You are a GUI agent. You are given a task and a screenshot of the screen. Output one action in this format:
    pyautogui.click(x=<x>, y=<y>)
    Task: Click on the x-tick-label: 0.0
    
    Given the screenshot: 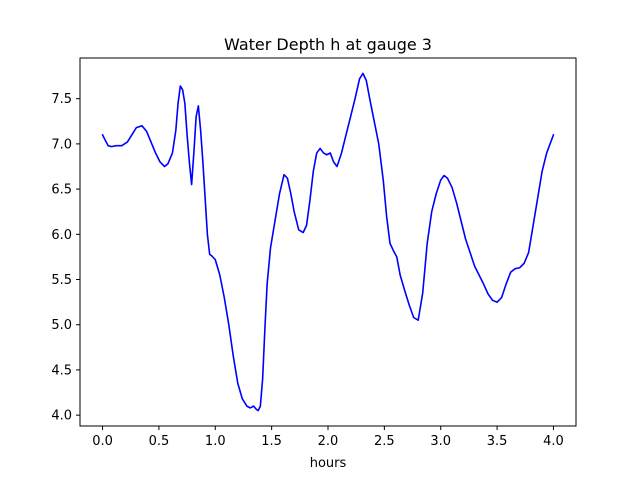 What is the action you would take?
    pyautogui.click(x=102, y=441)
    